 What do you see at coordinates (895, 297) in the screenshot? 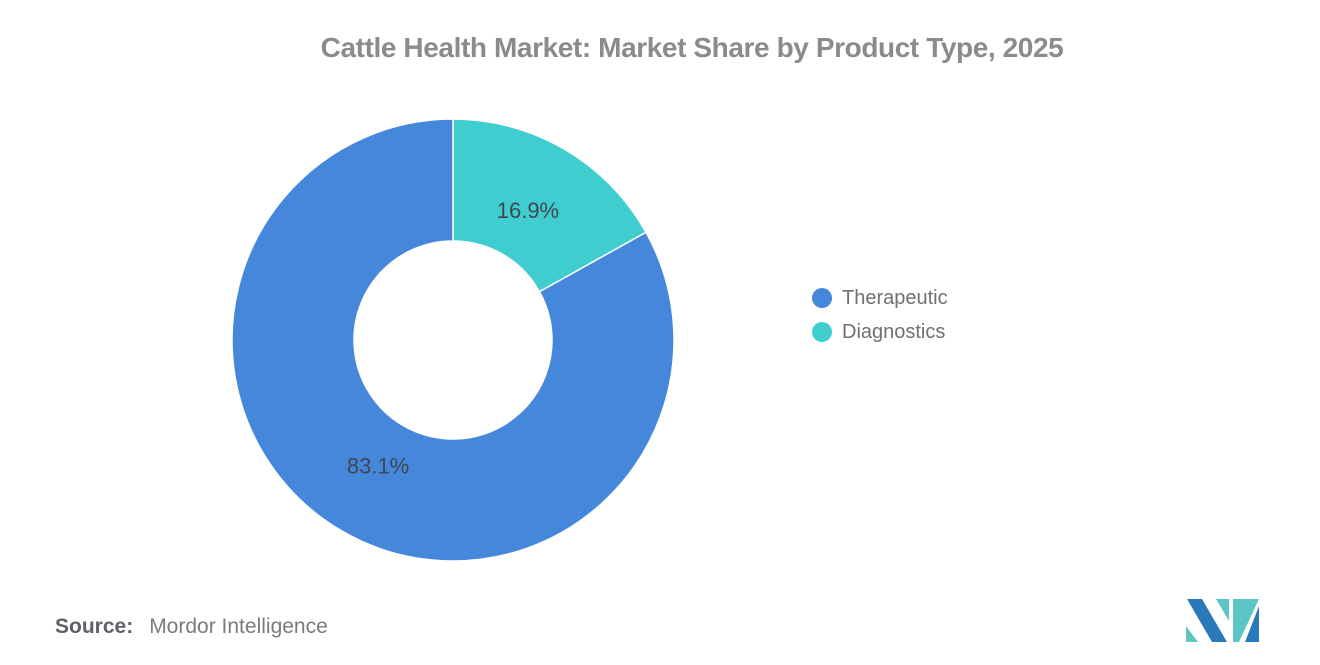
I see `legend-label-therapeutic: Therapeutic` at bounding box center [895, 297].